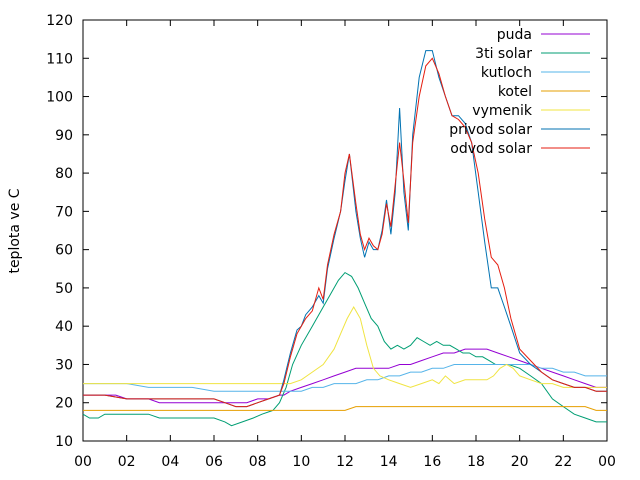 This screenshot has height=480, width=640. What do you see at coordinates (64, 442) in the screenshot?
I see `y-tick-label: 10` at bounding box center [64, 442].